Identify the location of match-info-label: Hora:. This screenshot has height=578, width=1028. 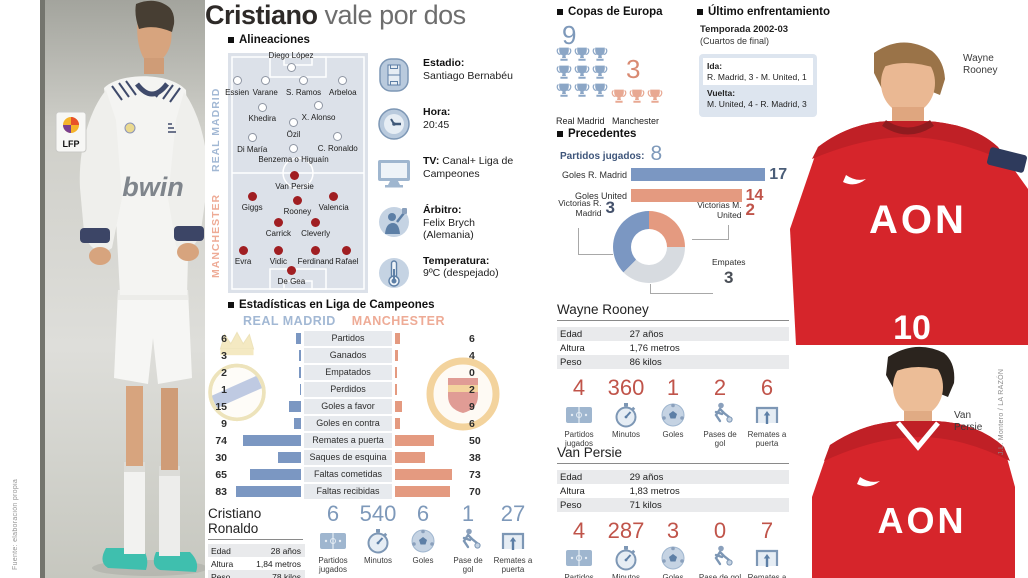
(437, 112).